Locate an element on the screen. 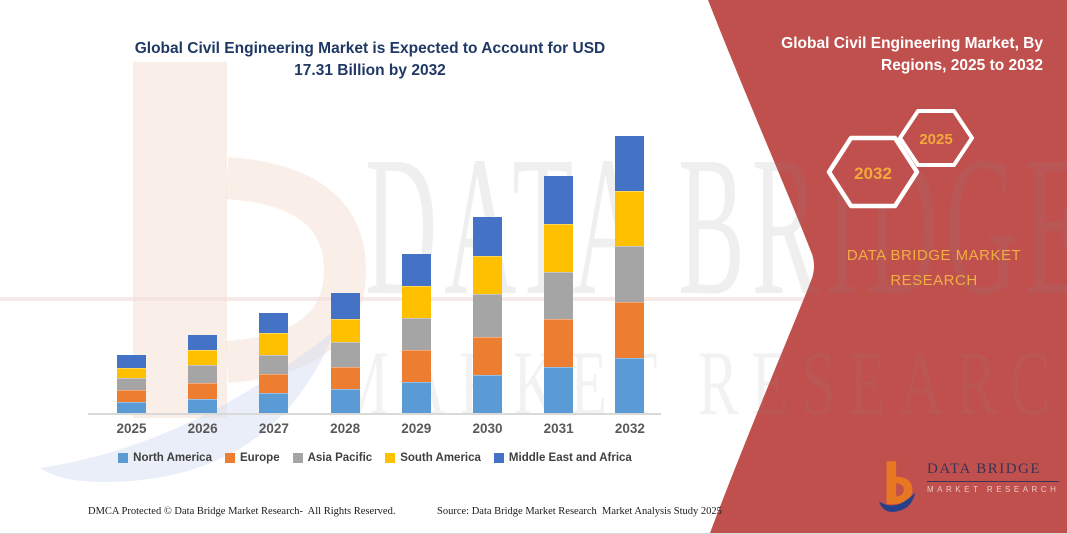 This screenshot has width=1067, height=534. stacked-bar-2027 is located at coordinates (274, 363).